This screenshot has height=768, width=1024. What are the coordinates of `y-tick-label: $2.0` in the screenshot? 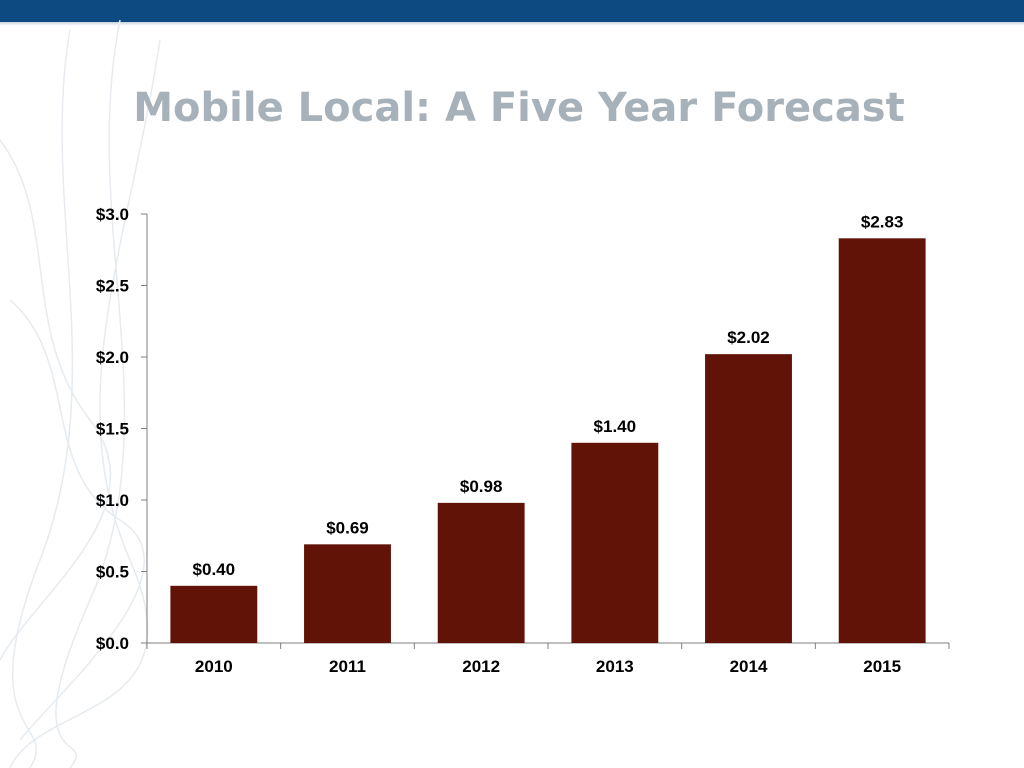 It's located at (112, 357).